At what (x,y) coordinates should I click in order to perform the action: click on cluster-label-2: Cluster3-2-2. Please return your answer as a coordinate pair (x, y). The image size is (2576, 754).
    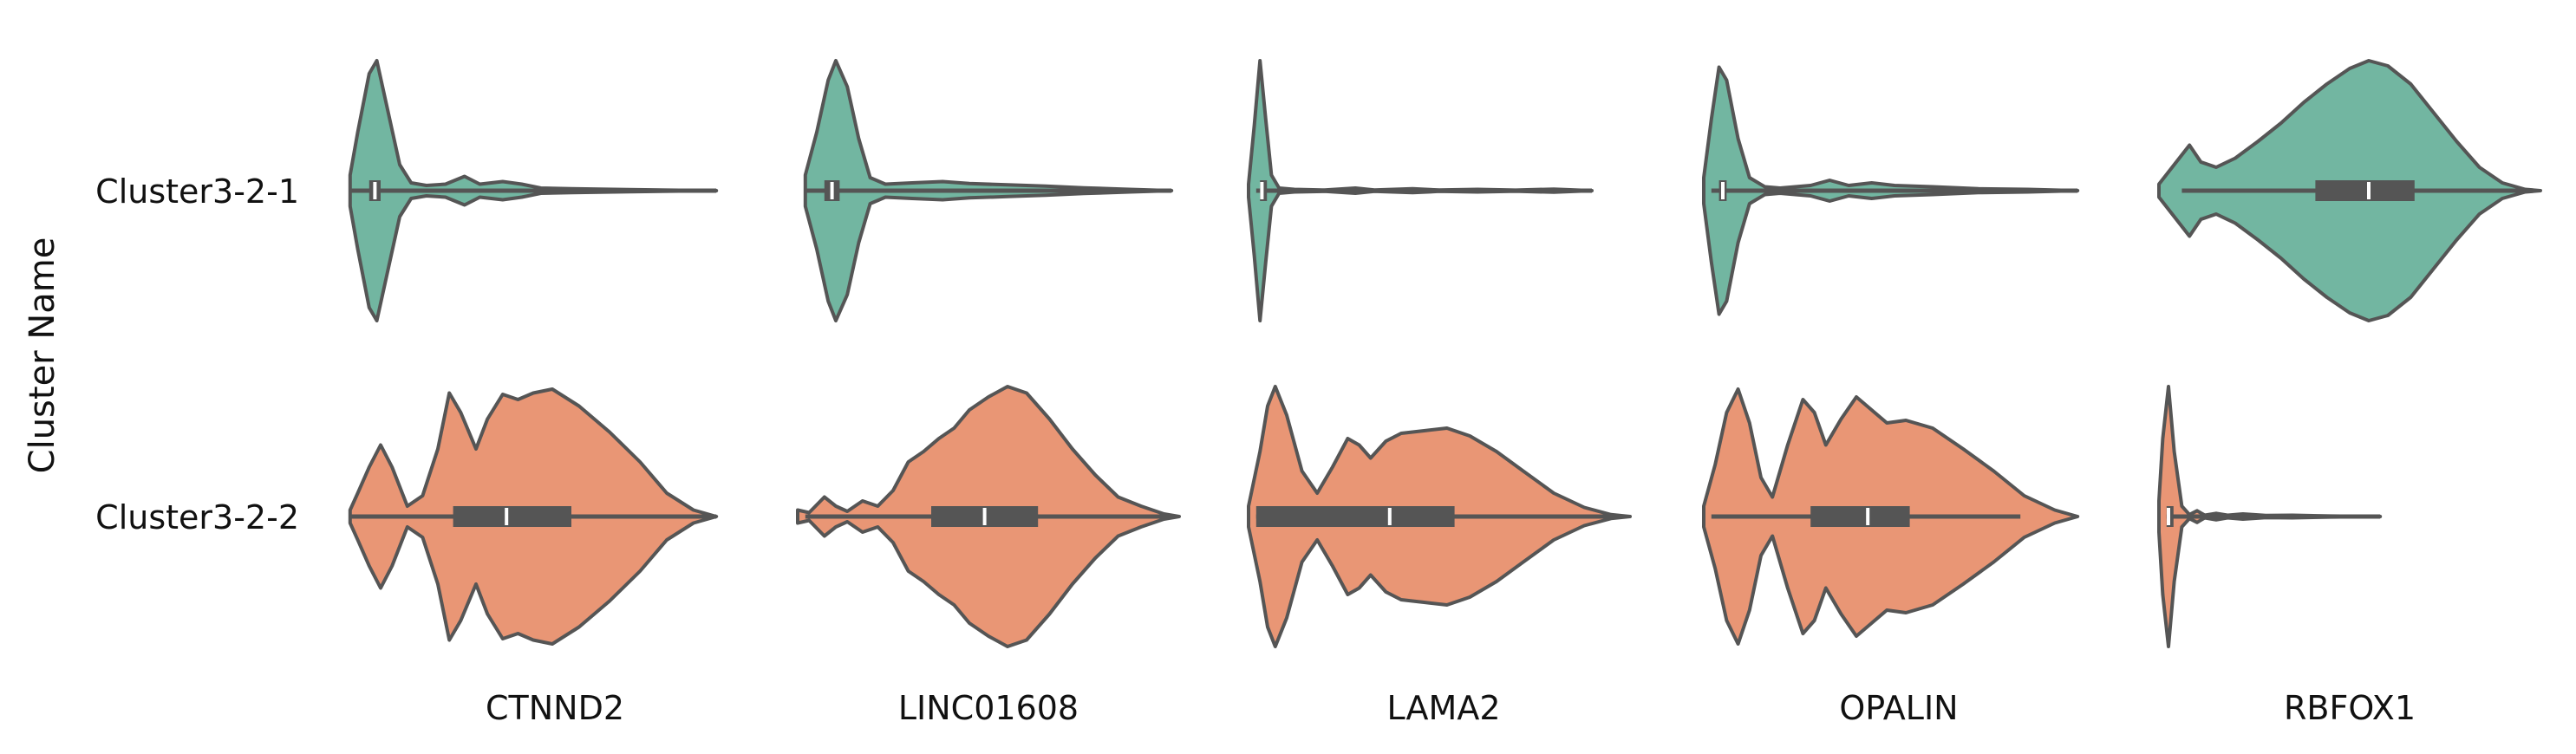
    Looking at the image, I should click on (197, 517).